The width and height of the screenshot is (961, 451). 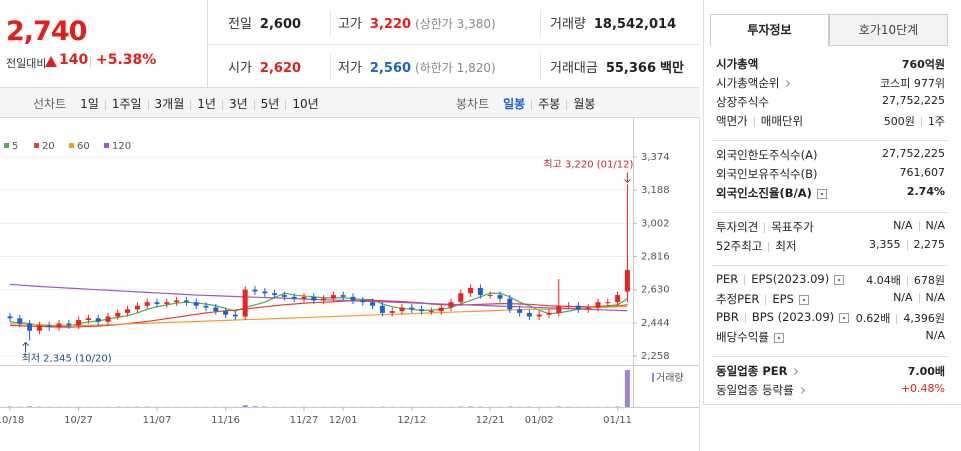 What do you see at coordinates (790, 279) in the screenshot?
I see `label-part: EPS(2023.09)` at bounding box center [790, 279].